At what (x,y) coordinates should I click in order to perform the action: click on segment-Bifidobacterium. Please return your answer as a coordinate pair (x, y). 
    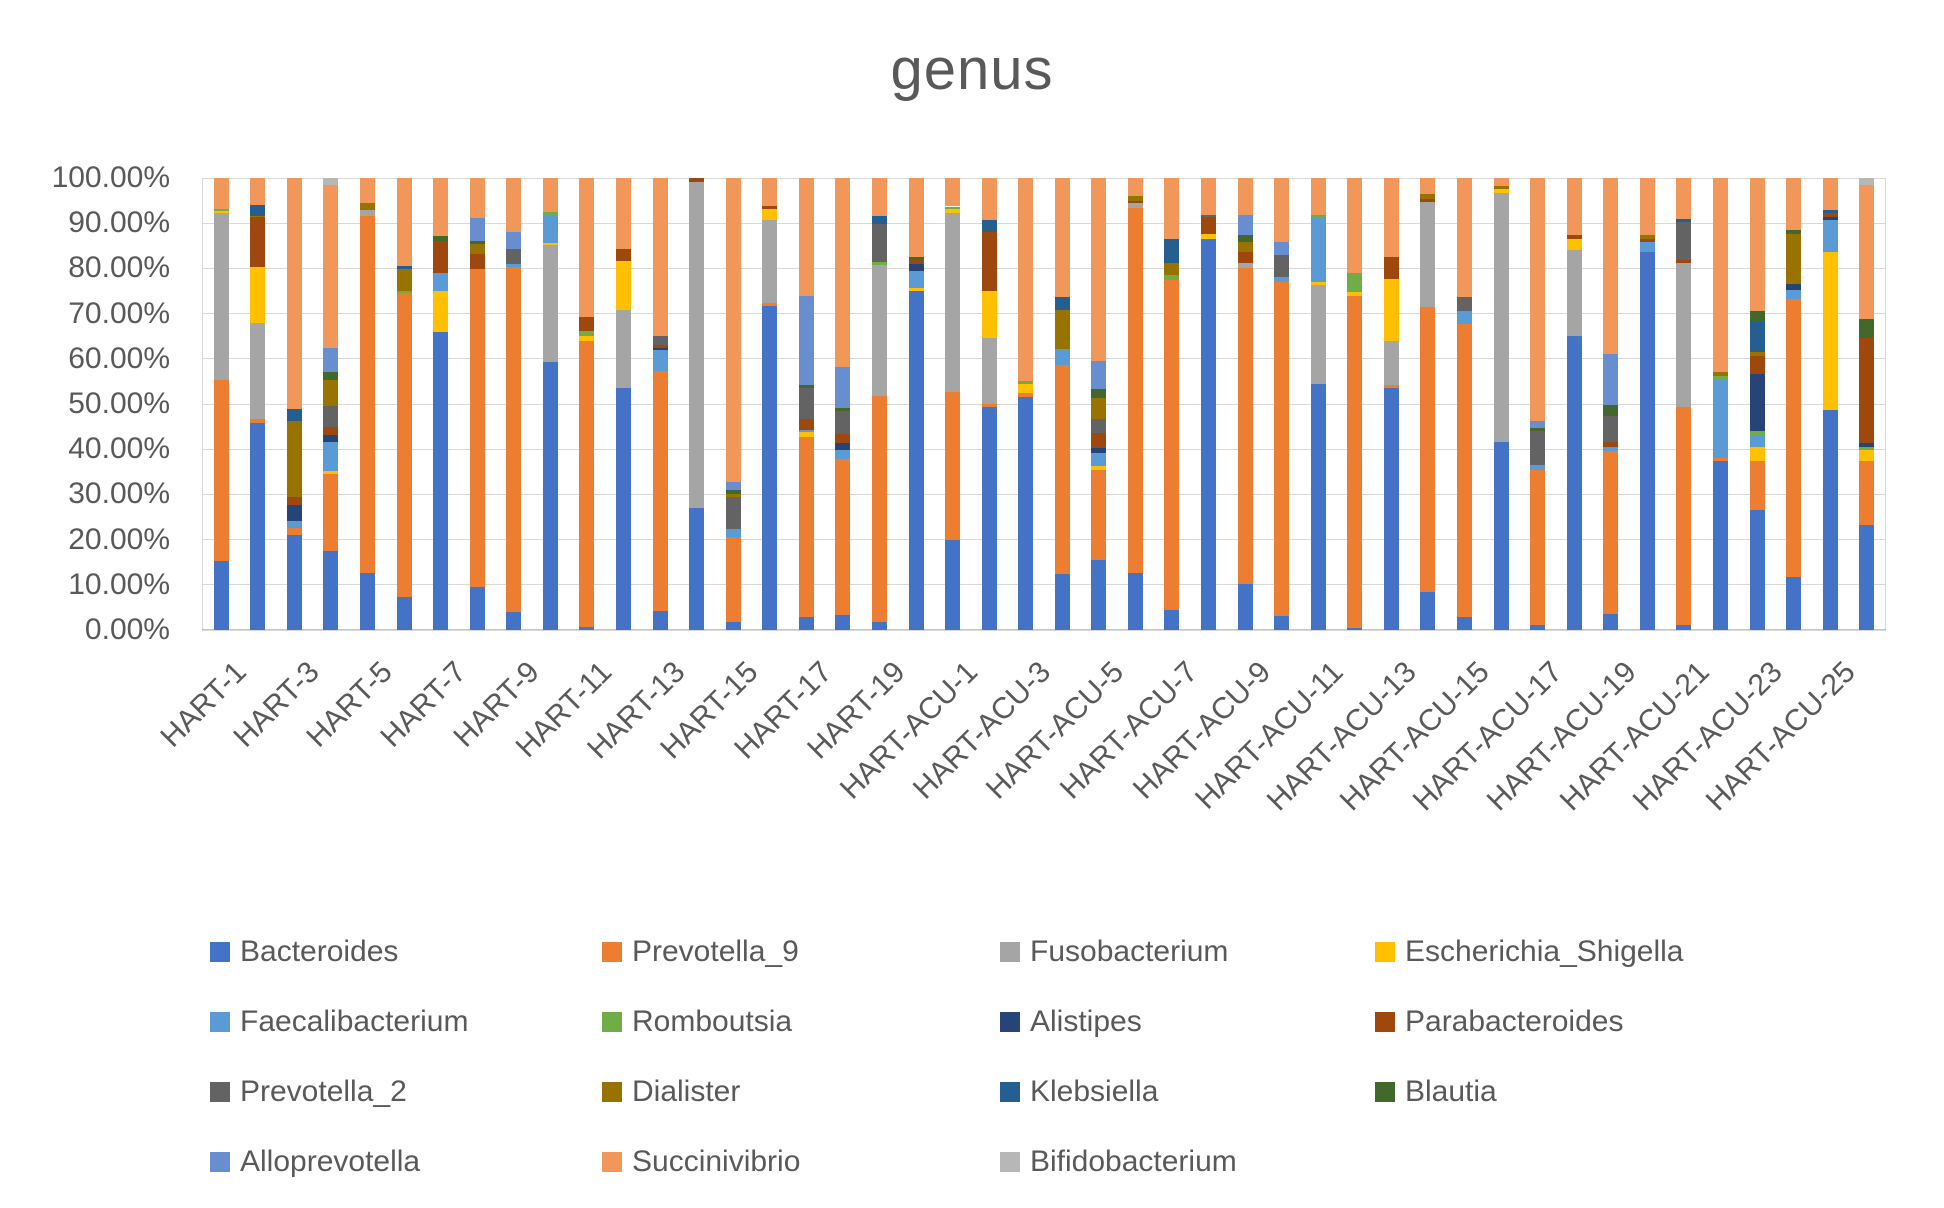
    Looking at the image, I should click on (1867, 181).